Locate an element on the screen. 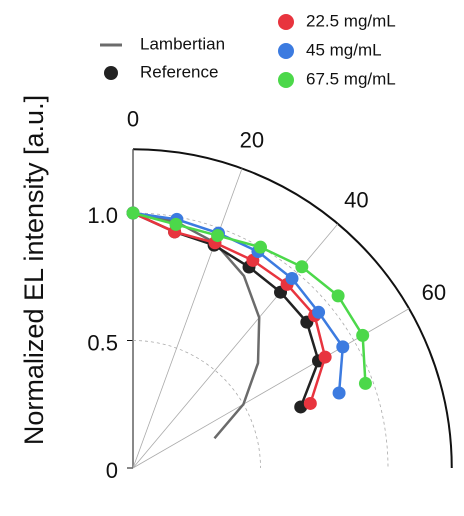  y-axis-label: Normalized EL intensity [a.u.] is located at coordinates (34, 270).